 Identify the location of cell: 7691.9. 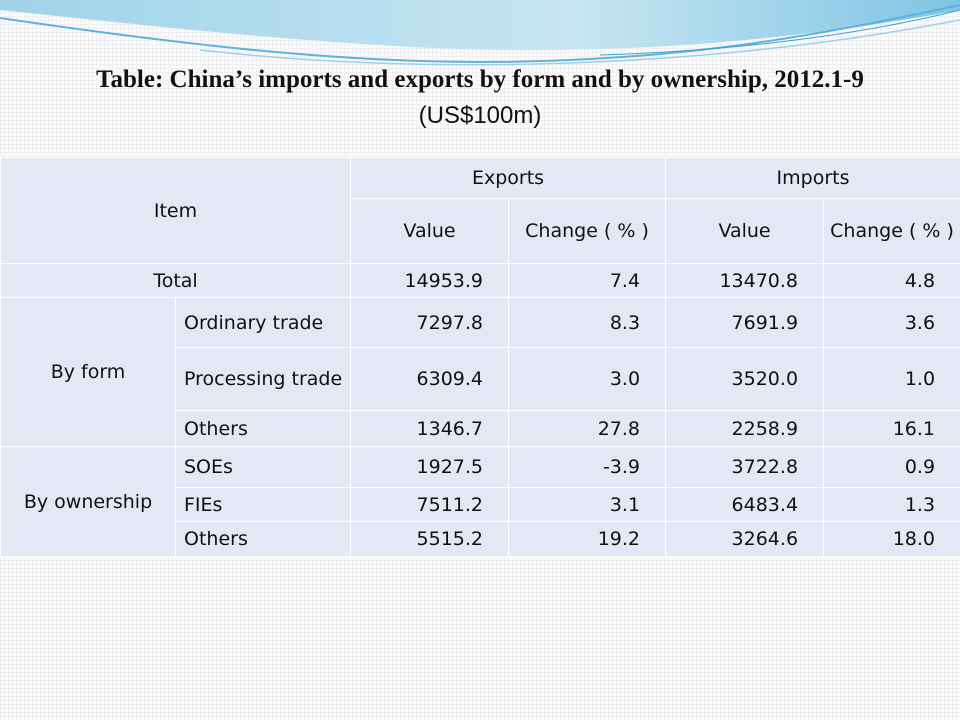
(745, 322).